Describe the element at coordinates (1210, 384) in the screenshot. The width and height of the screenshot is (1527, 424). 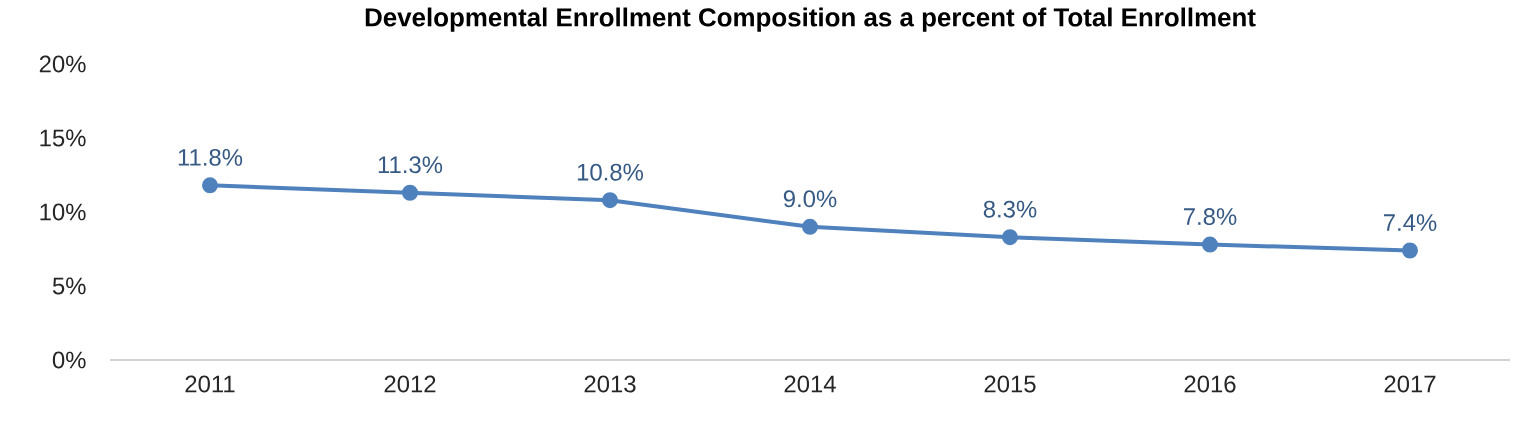
I see `x-tick-label: 2016` at that location.